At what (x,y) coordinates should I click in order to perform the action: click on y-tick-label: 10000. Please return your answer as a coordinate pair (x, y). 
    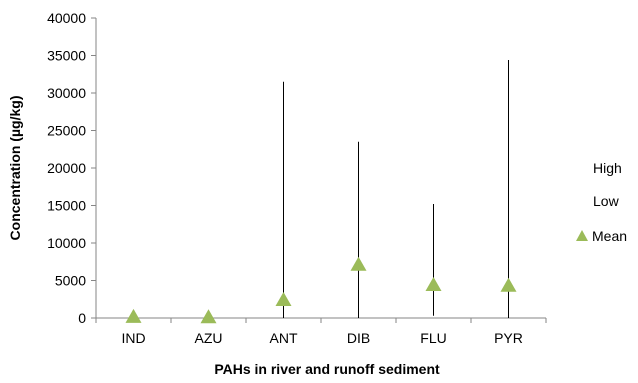
    Looking at the image, I should click on (66, 243).